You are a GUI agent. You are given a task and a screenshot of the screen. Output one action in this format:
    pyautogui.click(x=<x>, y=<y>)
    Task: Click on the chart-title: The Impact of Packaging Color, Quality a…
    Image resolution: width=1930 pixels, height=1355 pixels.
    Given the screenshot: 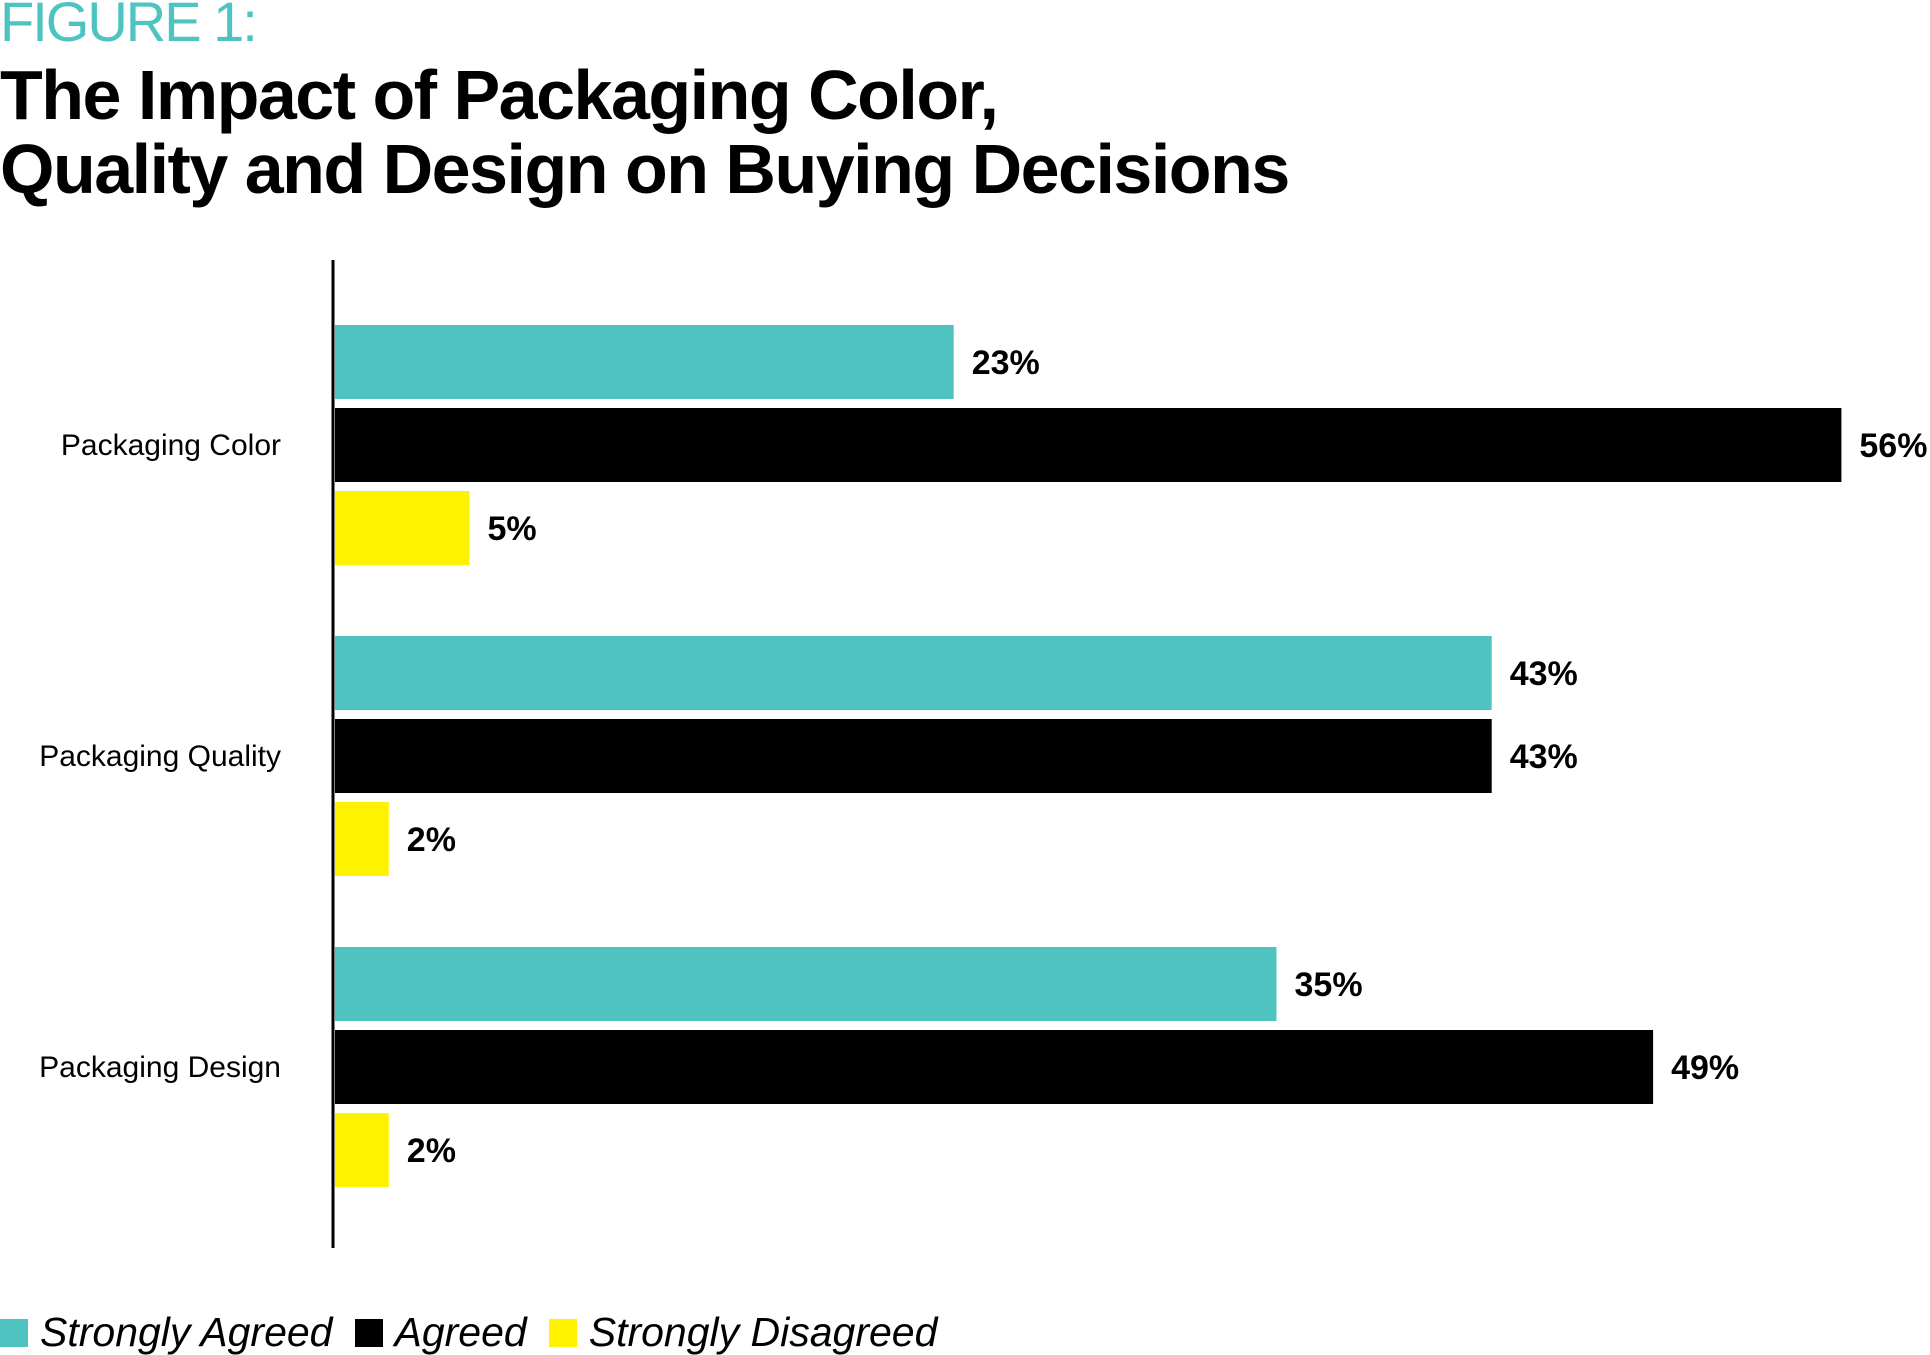 What is the action you would take?
    pyautogui.click(x=645, y=132)
    